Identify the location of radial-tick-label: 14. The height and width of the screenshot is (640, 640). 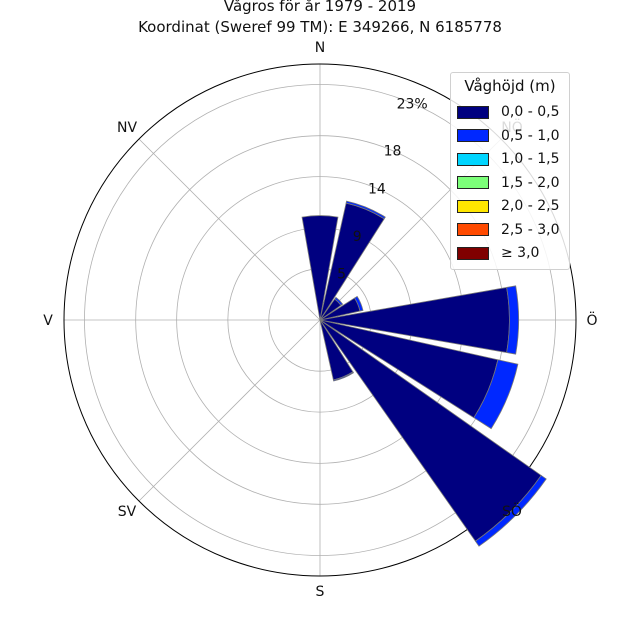
(377, 190).